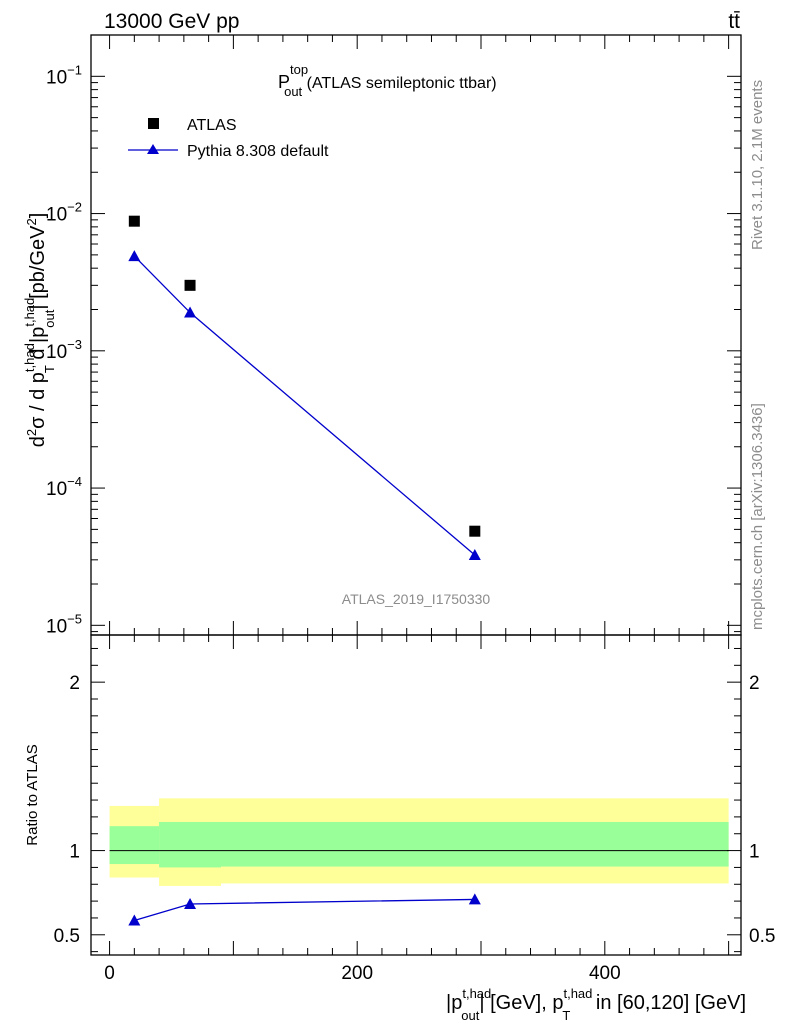 This screenshot has width=786, height=1024. Describe the element at coordinates (64, 75) in the screenshot. I see `main-ytick-label: 10⁻¹` at that location.